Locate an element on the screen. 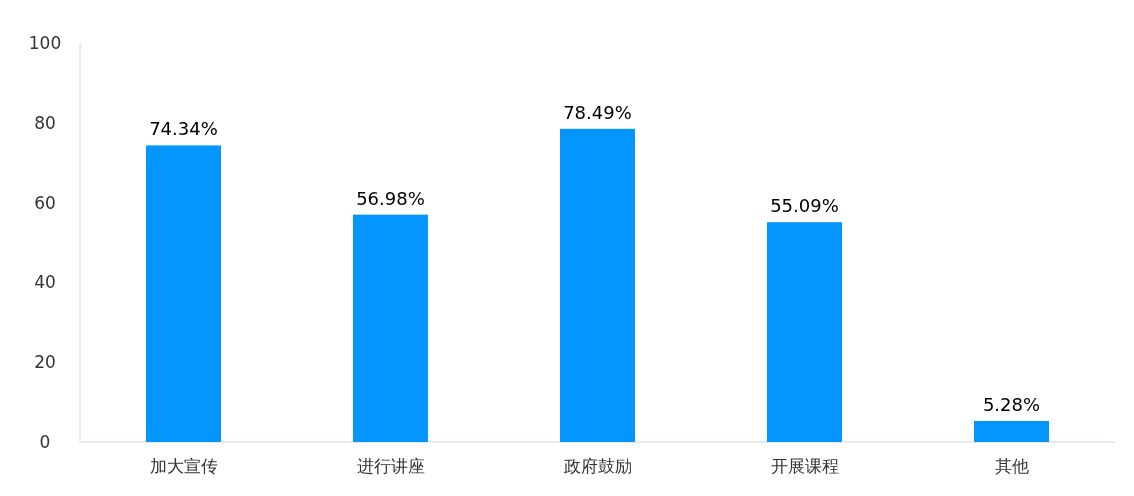  y-tick-label: 80 is located at coordinates (45, 122).